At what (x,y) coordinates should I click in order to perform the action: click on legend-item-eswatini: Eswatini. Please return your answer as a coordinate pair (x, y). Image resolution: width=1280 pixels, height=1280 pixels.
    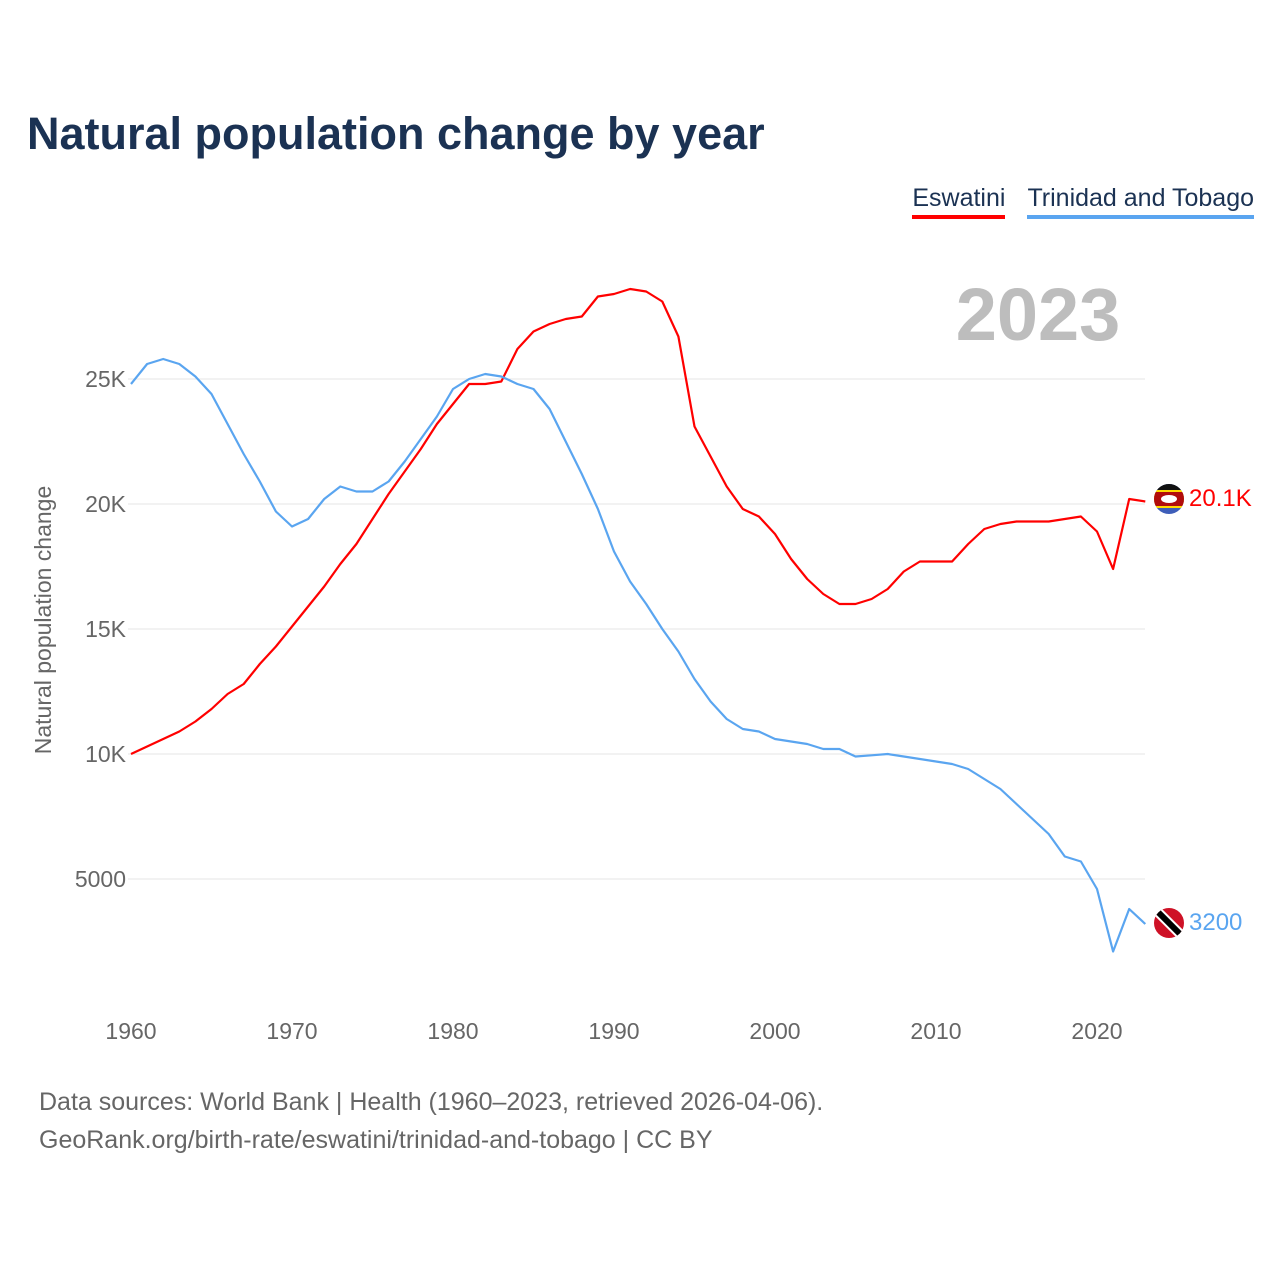
    Looking at the image, I should click on (959, 201).